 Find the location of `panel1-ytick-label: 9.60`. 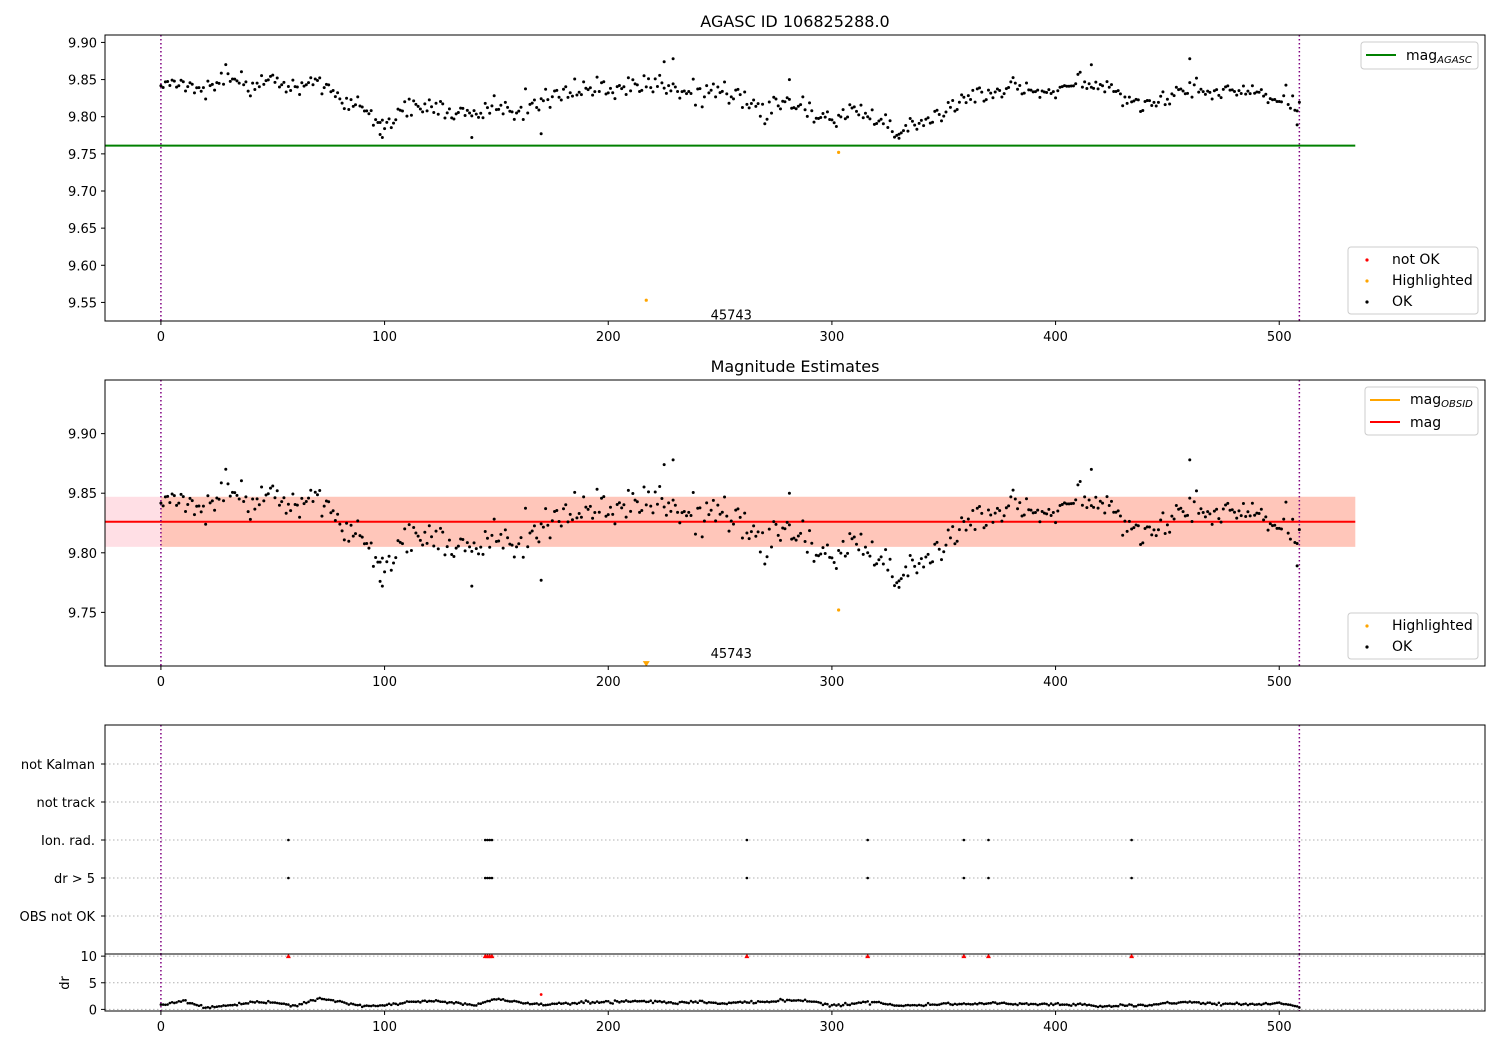

panel1-ytick-label: 9.60 is located at coordinates (82, 266).